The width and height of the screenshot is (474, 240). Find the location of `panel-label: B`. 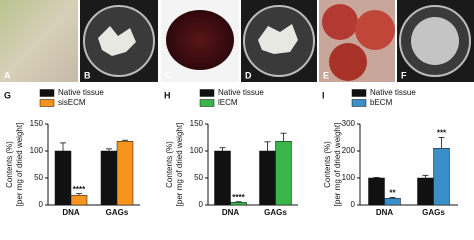

panel-label: B is located at coordinates (87, 75).